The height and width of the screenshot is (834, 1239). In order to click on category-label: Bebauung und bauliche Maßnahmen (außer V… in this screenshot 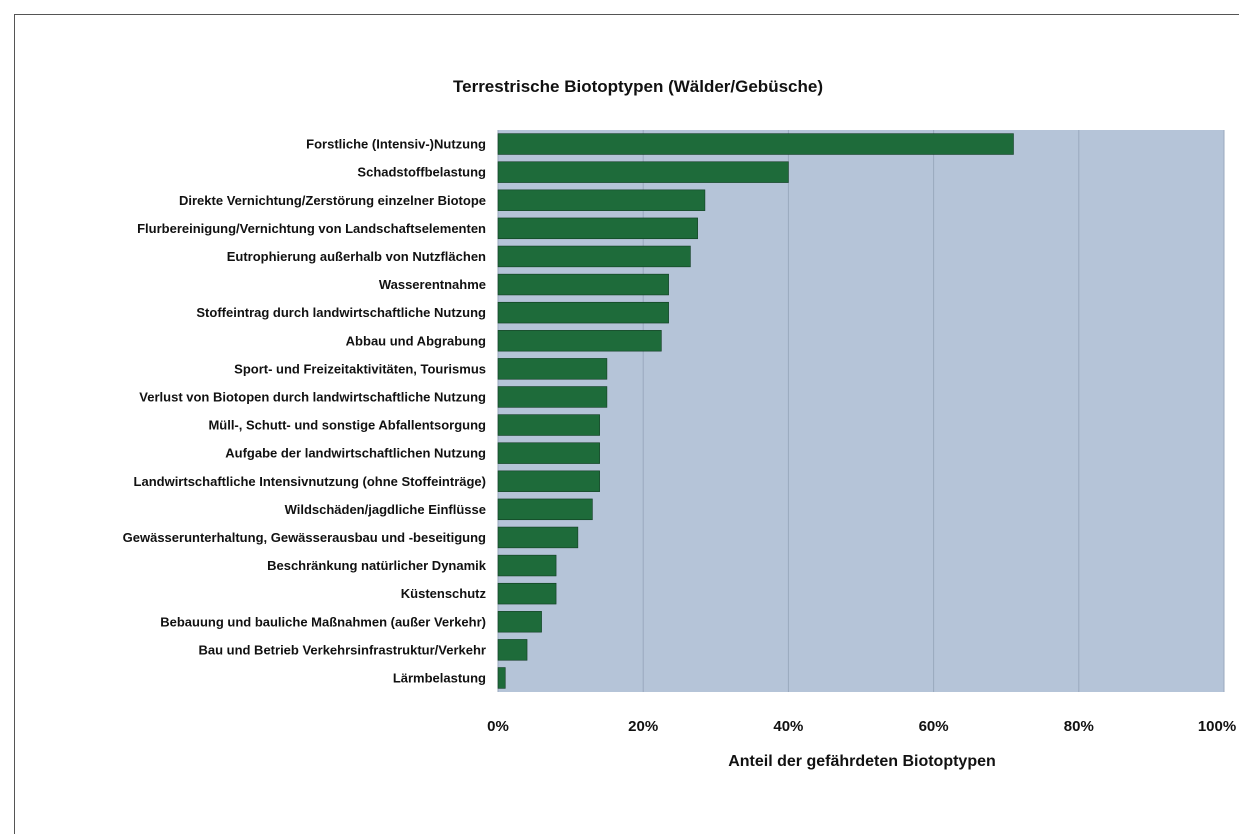, I will do `click(323, 621)`.